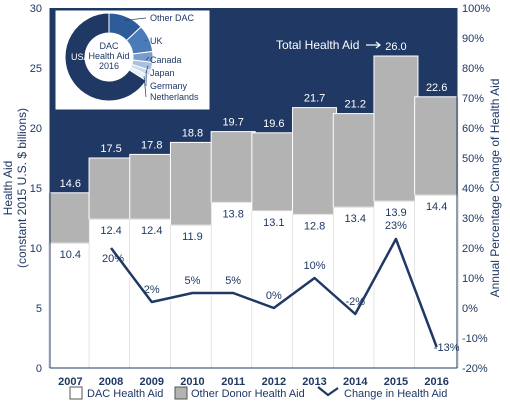  What do you see at coordinates (169, 86) in the screenshot?
I see `donut-label: Germany` at bounding box center [169, 86].